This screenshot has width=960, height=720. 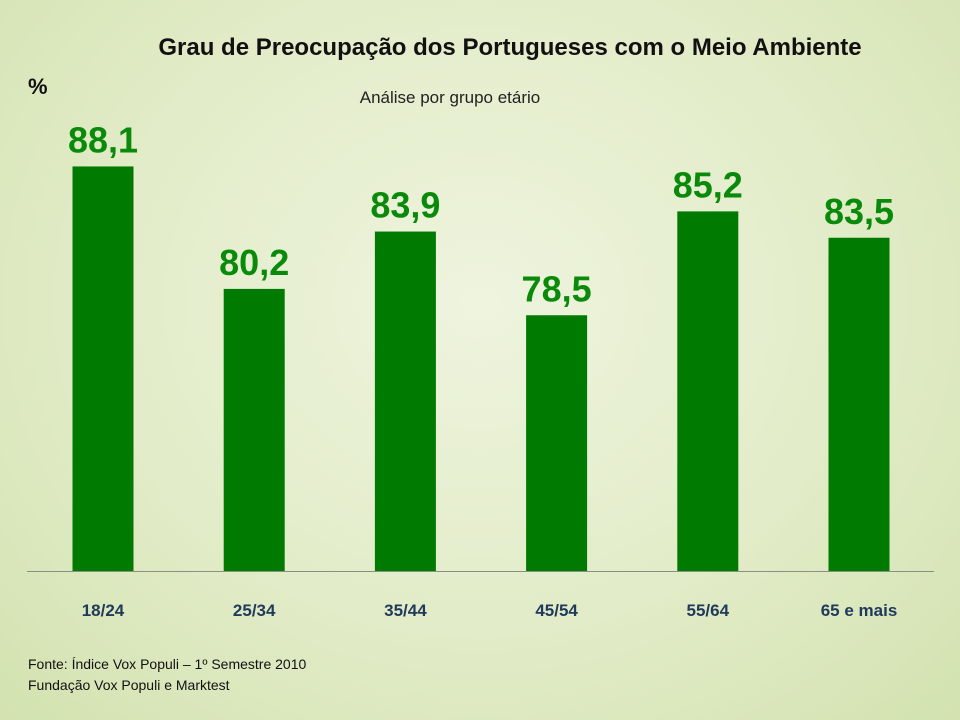 I want to click on value-label: 83,5, so click(x=859, y=211).